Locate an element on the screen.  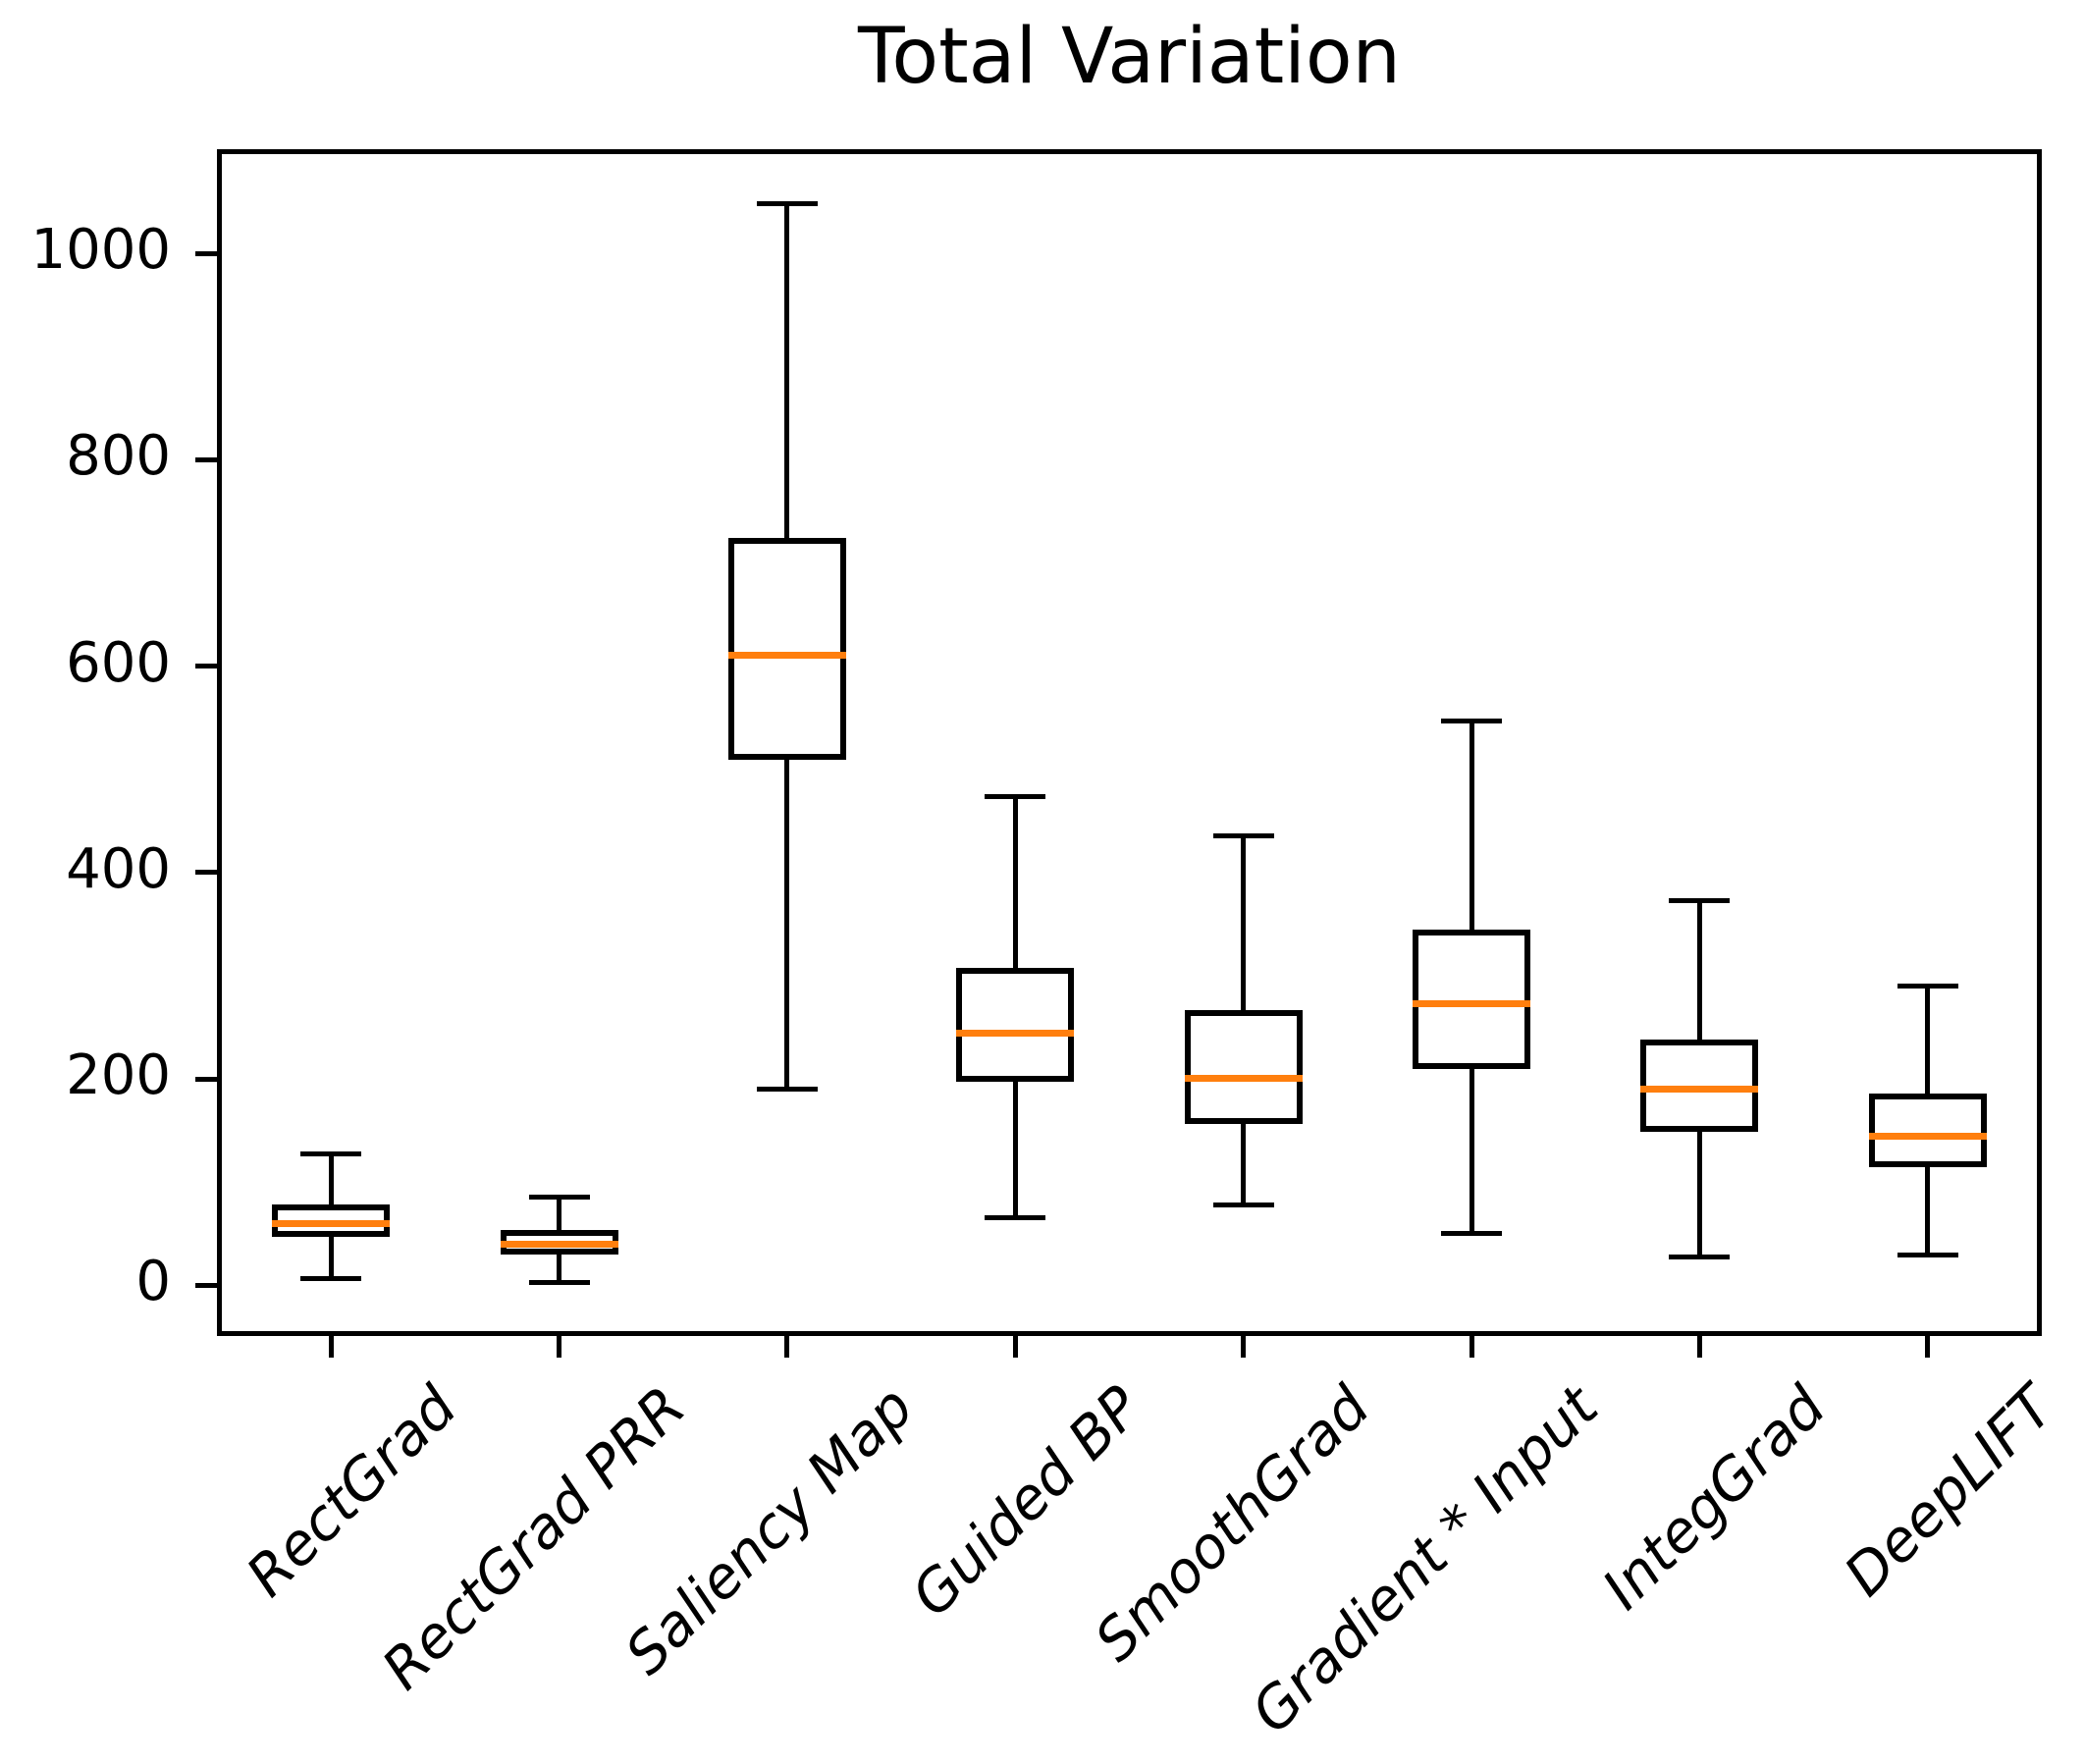
x-axis-tick-label: IntegGrad is located at coordinates (1714, 1498).